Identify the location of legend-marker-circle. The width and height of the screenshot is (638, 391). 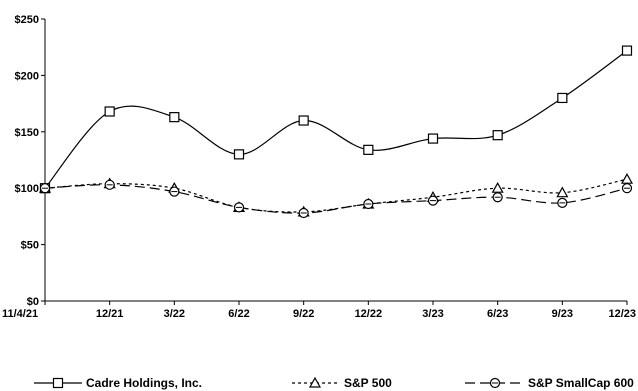
(495, 383).